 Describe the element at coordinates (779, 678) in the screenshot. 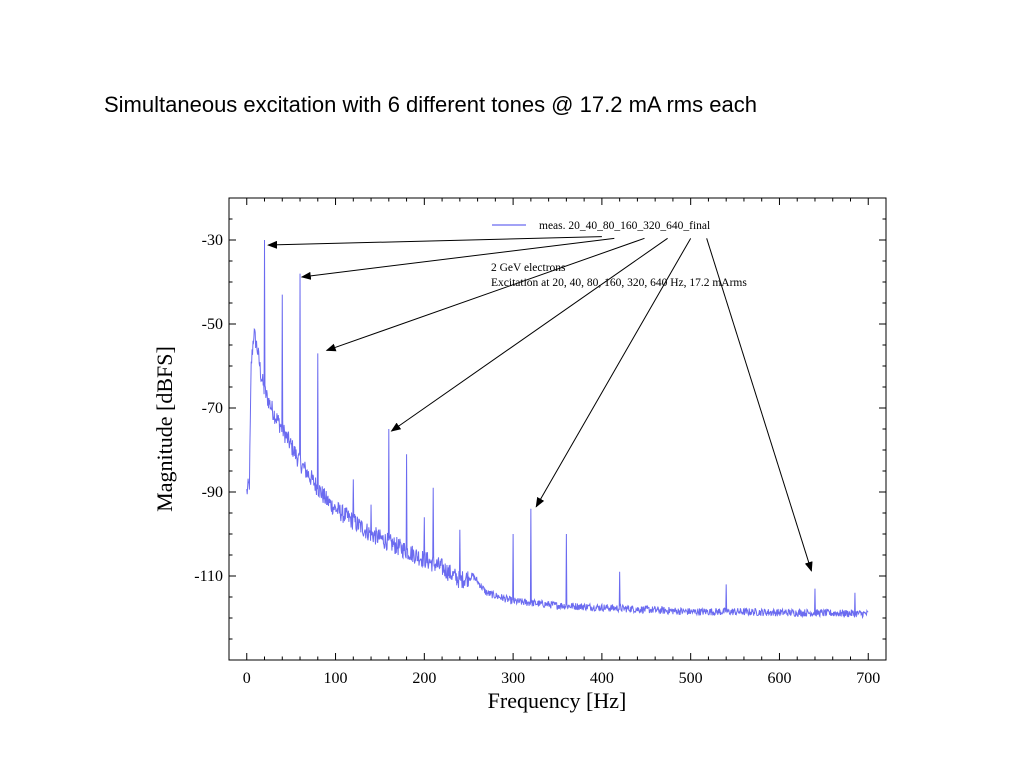

I see `x-tick-label: 600` at that location.